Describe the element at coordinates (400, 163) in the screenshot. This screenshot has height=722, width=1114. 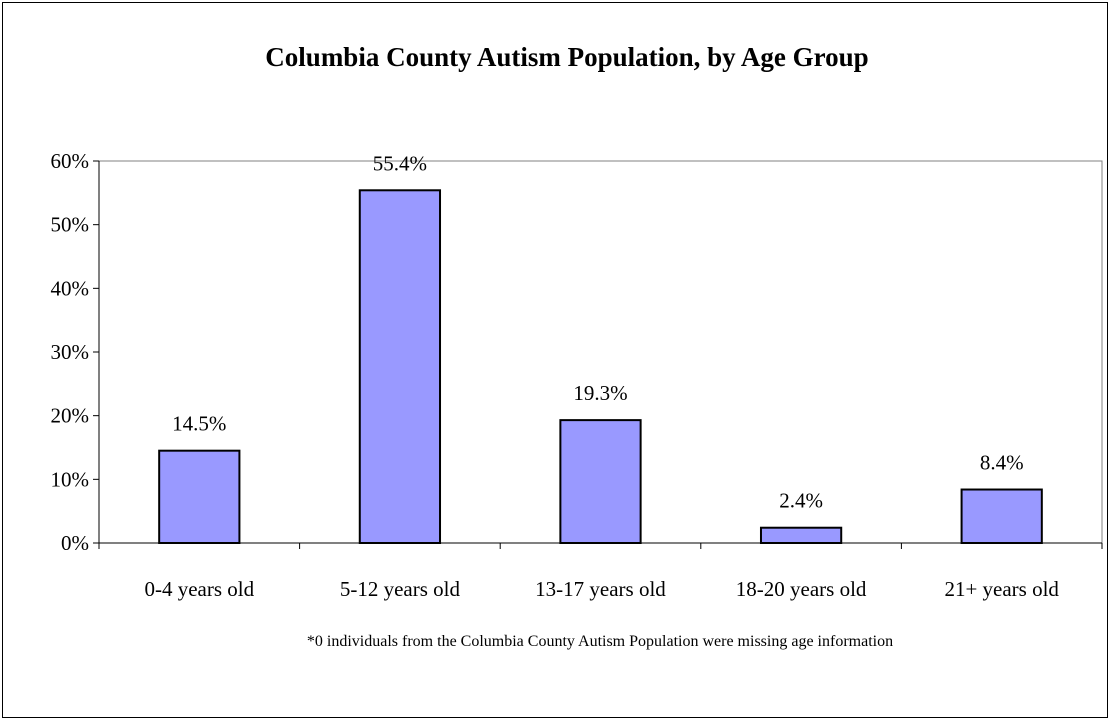
I see `data-label: 55.4%` at that location.